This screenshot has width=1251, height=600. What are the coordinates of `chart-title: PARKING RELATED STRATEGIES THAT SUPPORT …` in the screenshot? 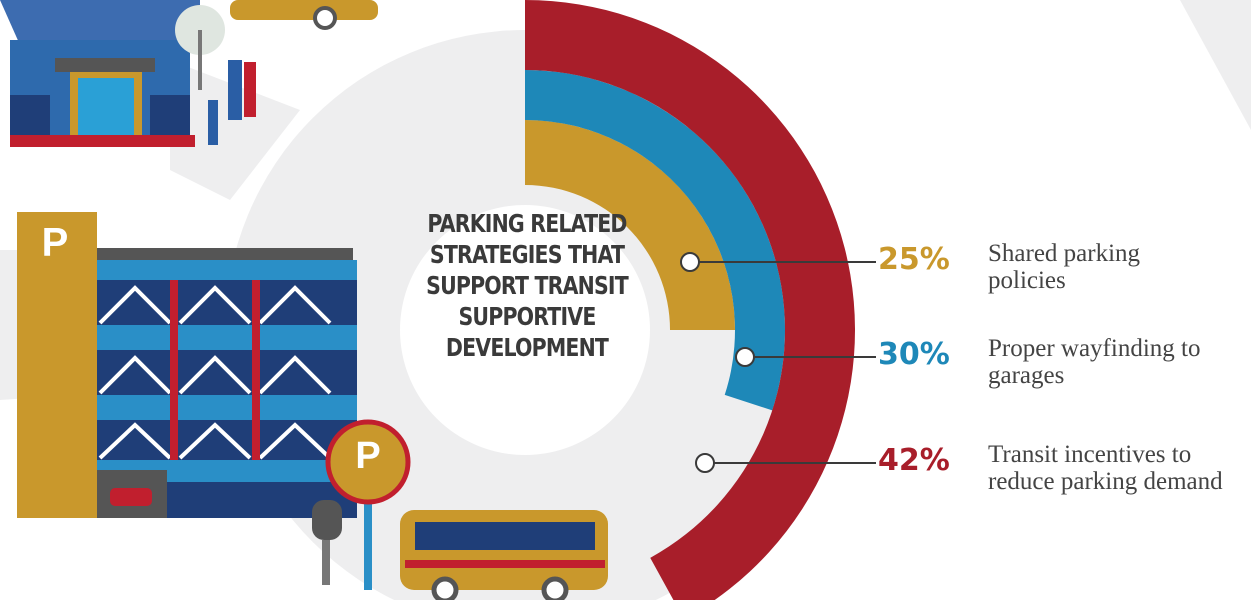 It's located at (527, 285).